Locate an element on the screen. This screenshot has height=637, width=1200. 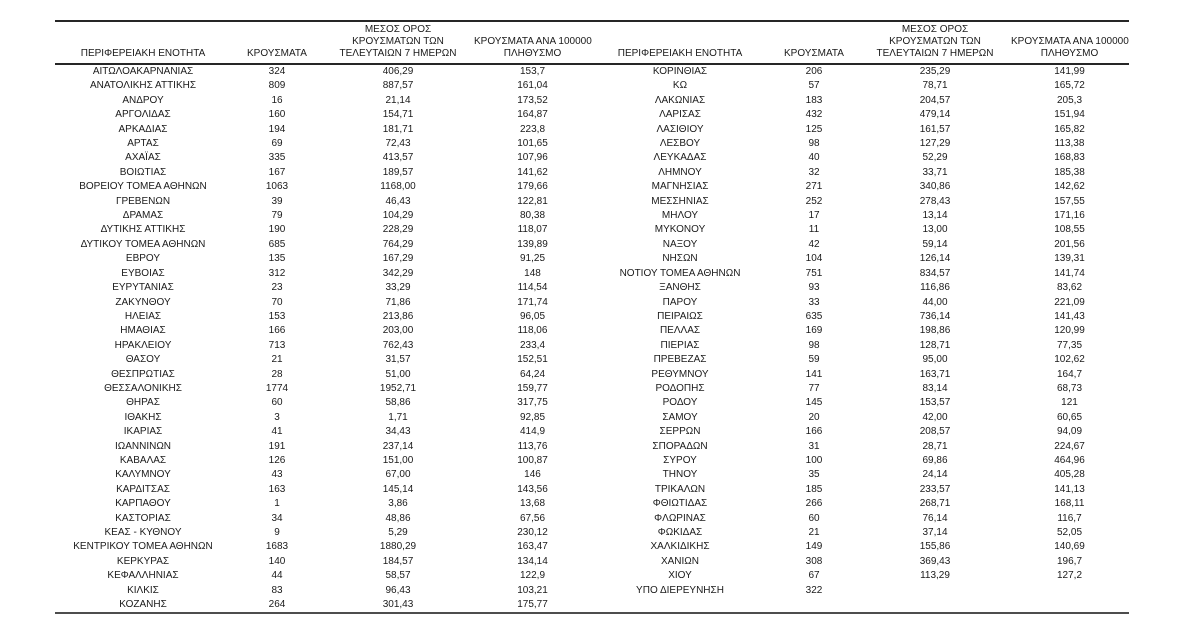
right-region-cell: ΠΙΕΡΙΑΣ is located at coordinates (680, 345).